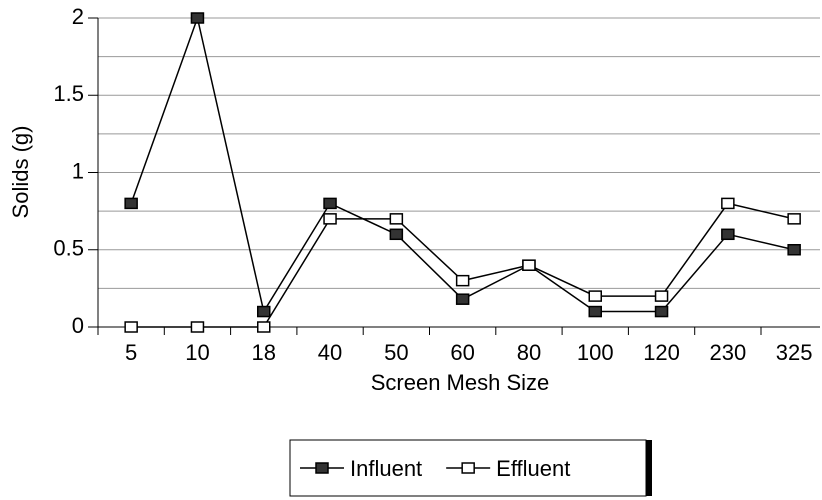 The width and height of the screenshot is (822, 500). Describe the element at coordinates (20, 172) in the screenshot. I see `y-axis-title: Solids (g)` at that location.